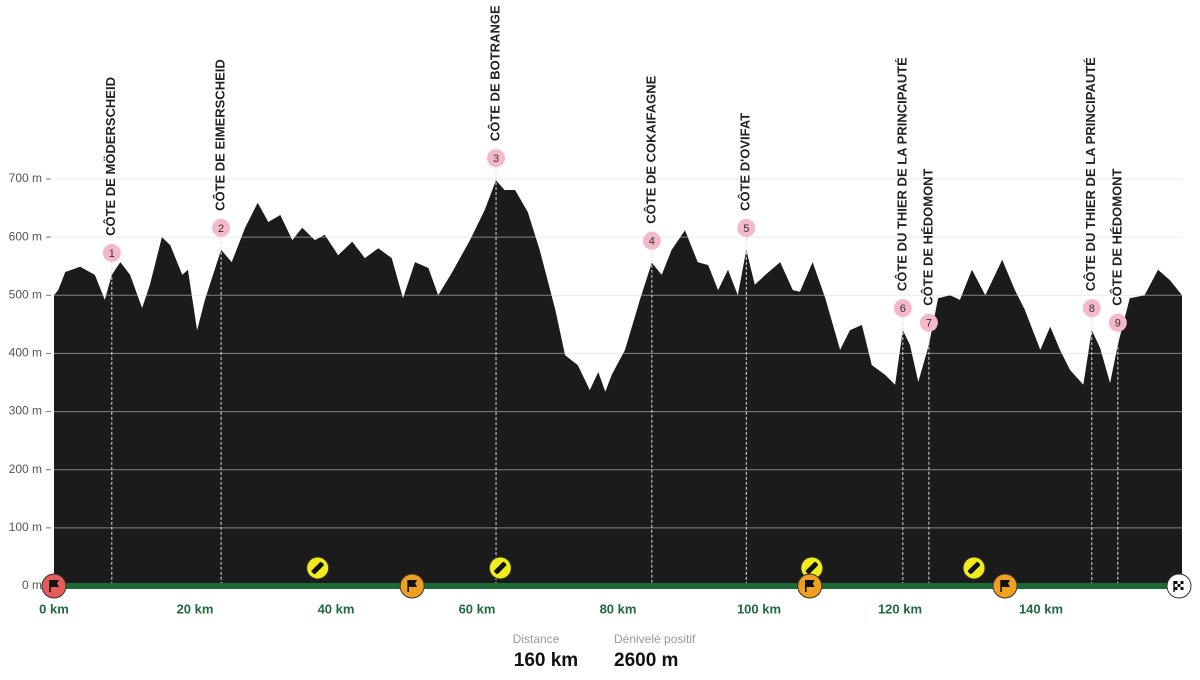 The width and height of the screenshot is (1200, 680). I want to click on climb-name: CÔTE D'OVIFAT, so click(745, 162).